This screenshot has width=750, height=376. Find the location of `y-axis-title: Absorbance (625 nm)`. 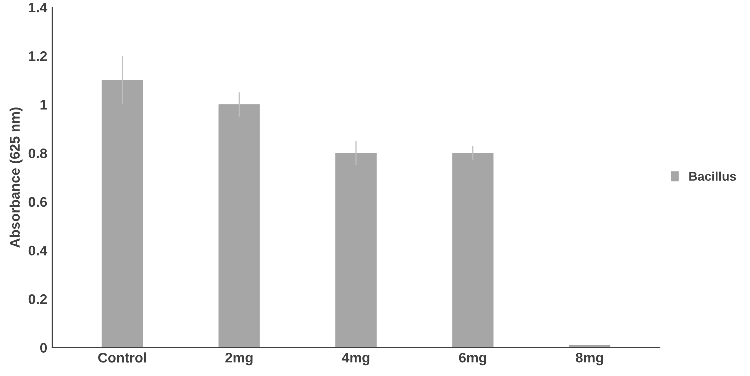

y-axis-title: Absorbance (625 nm) is located at coordinates (16, 178).